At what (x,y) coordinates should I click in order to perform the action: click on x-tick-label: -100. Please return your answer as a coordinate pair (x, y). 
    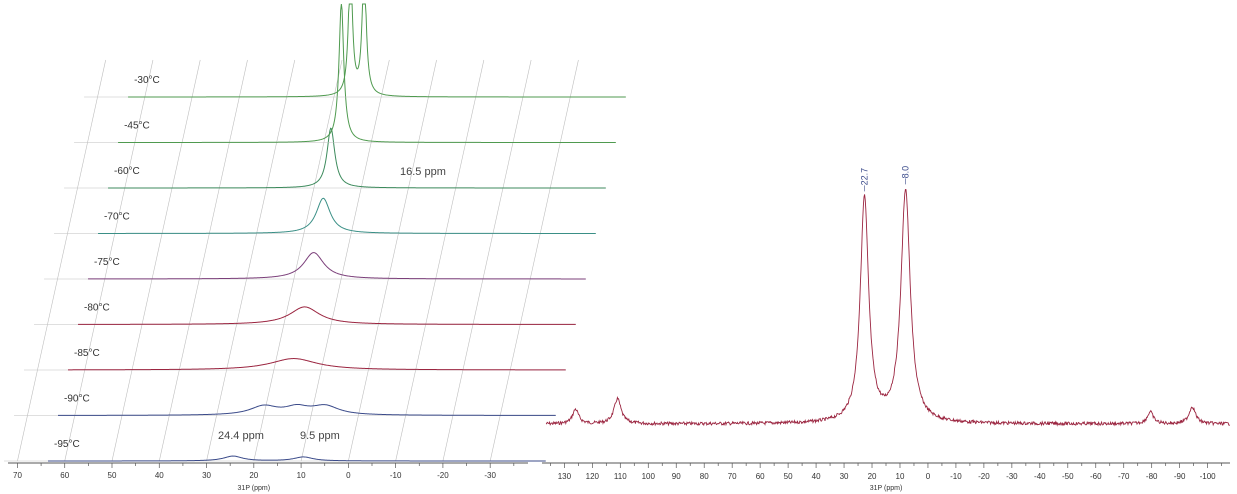
    Looking at the image, I should click on (1208, 476).